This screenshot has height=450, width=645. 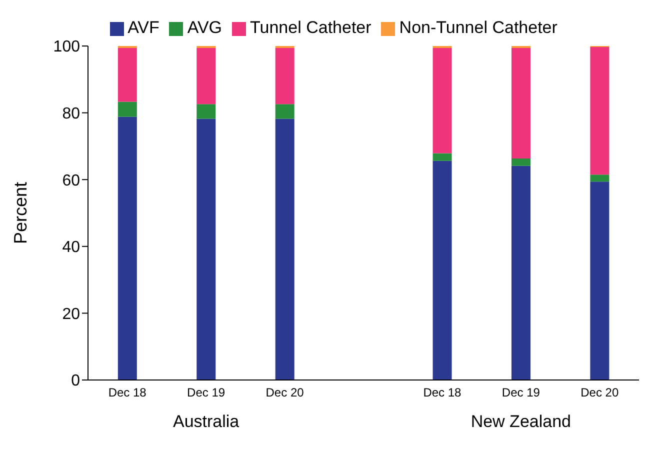 What do you see at coordinates (311, 27) in the screenshot?
I see `legend-label: Tunnel Catheter` at bounding box center [311, 27].